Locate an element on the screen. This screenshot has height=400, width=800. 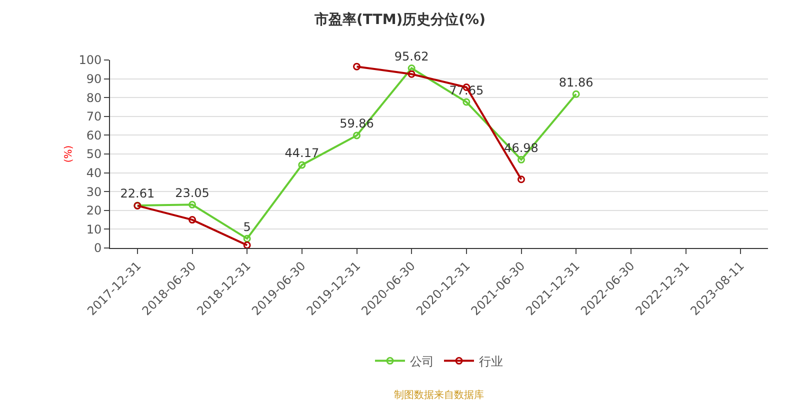
y-axis-title: (%) is located at coordinates (69, 154).